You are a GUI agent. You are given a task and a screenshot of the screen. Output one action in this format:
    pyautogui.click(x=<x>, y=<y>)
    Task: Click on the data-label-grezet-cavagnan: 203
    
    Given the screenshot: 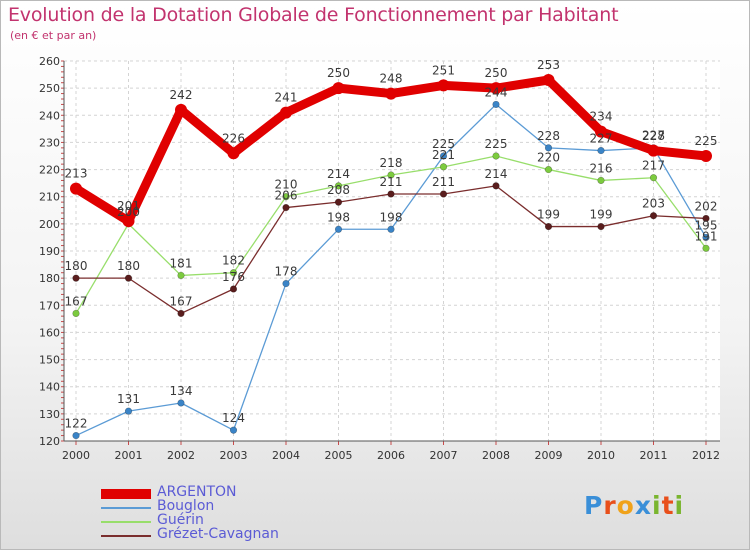 What is the action you would take?
    pyautogui.click(x=653, y=204)
    